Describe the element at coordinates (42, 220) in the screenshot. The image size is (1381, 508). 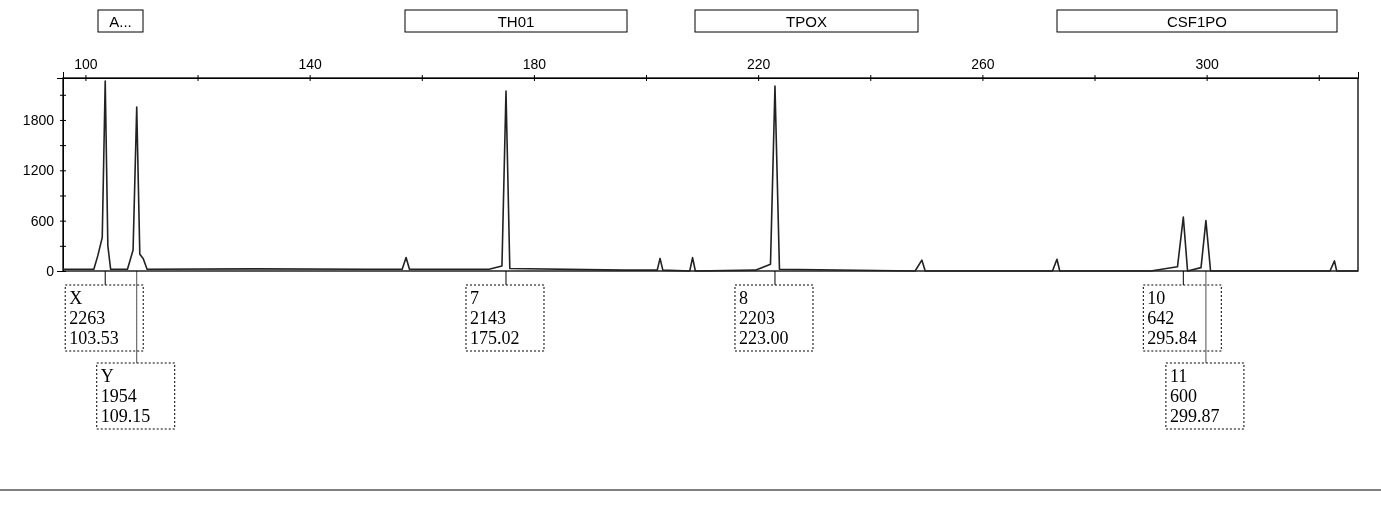
I see `y-tick-label: 600` at that location.